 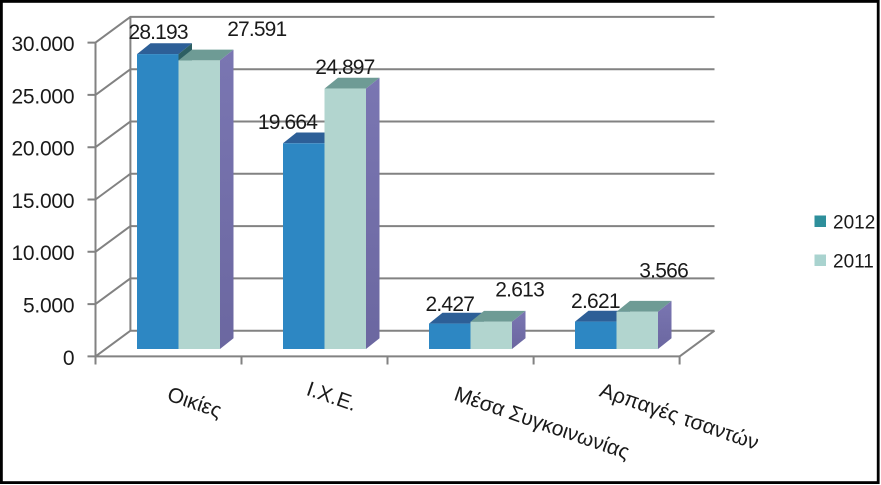 What do you see at coordinates (69, 358) in the screenshot?
I see `svg-text: 0` at bounding box center [69, 358].